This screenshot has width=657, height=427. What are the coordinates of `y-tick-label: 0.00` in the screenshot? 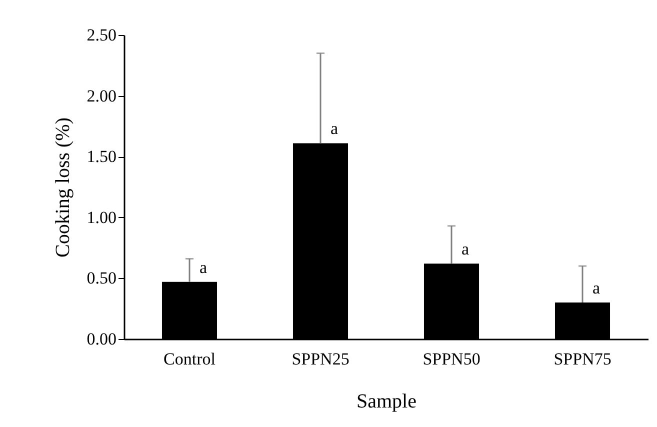 It's located at (101, 339).